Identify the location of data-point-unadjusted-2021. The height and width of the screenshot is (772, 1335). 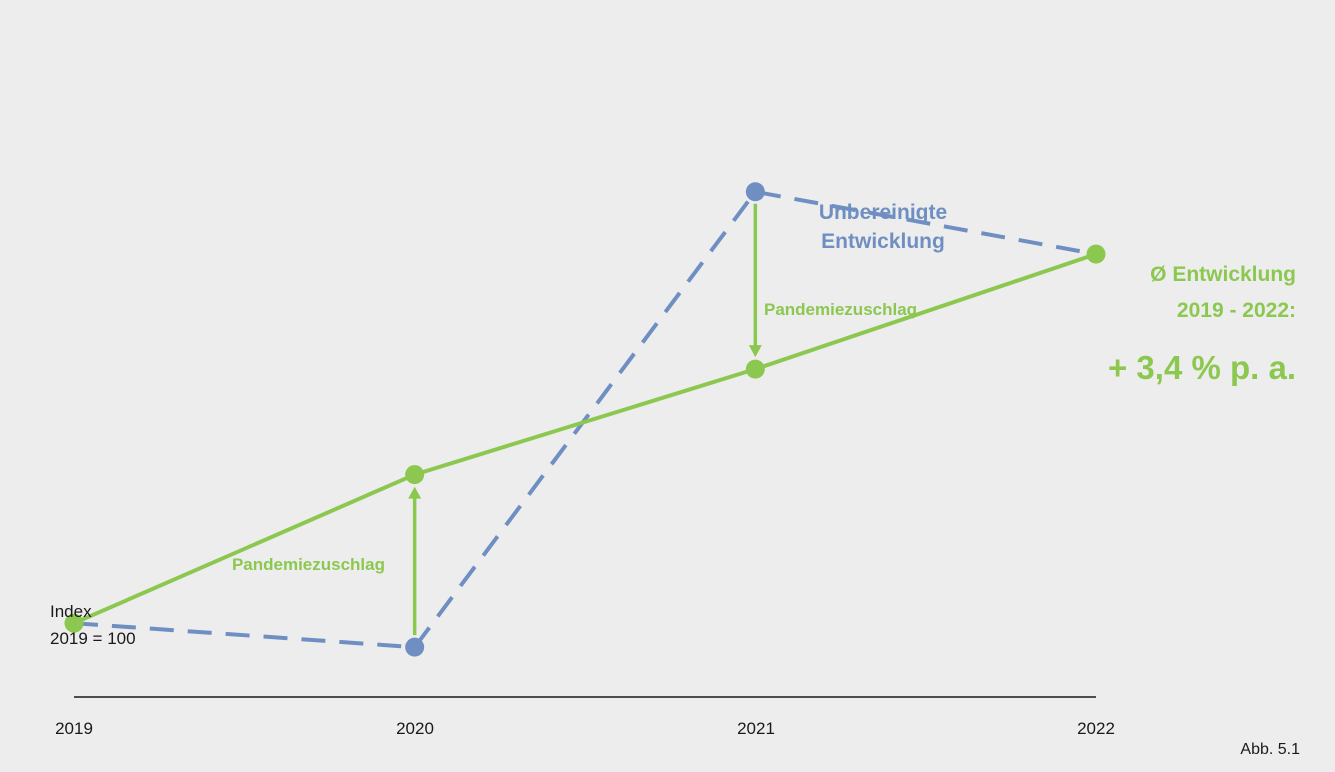
(755, 192).